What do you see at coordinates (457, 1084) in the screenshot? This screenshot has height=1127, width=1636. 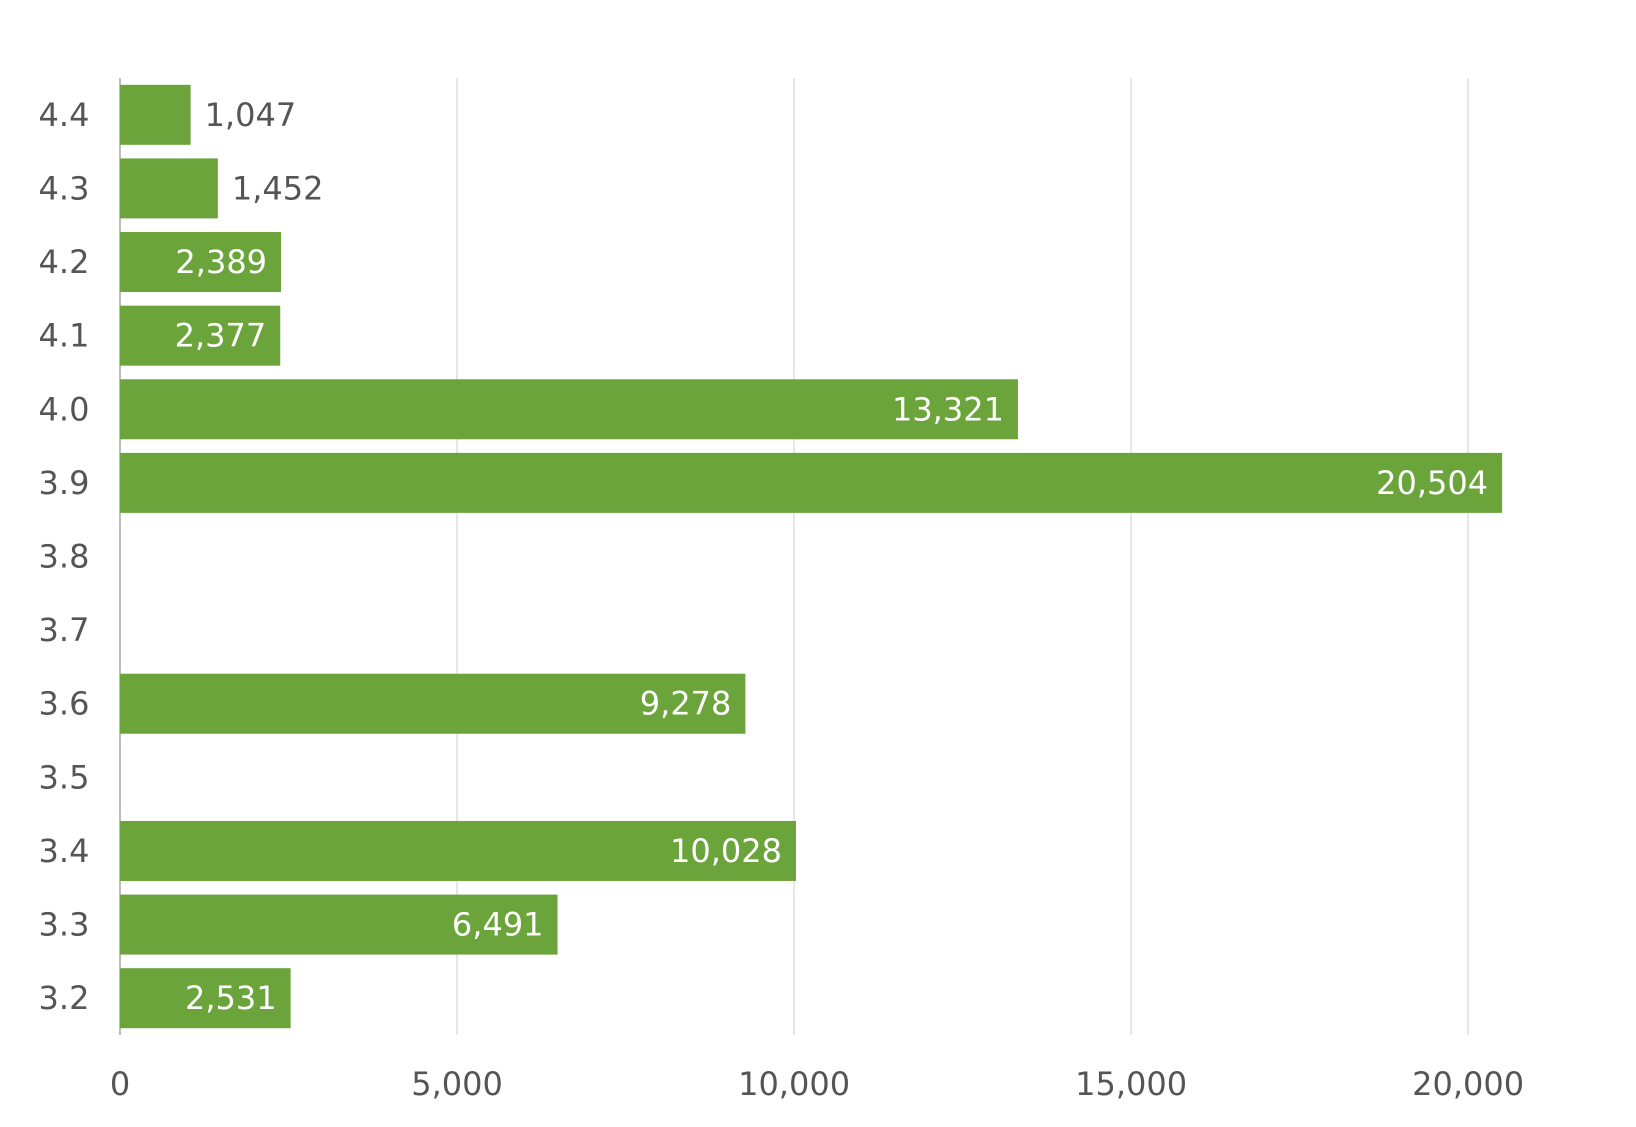 I see `x-tick-label: 5,000` at bounding box center [457, 1084].